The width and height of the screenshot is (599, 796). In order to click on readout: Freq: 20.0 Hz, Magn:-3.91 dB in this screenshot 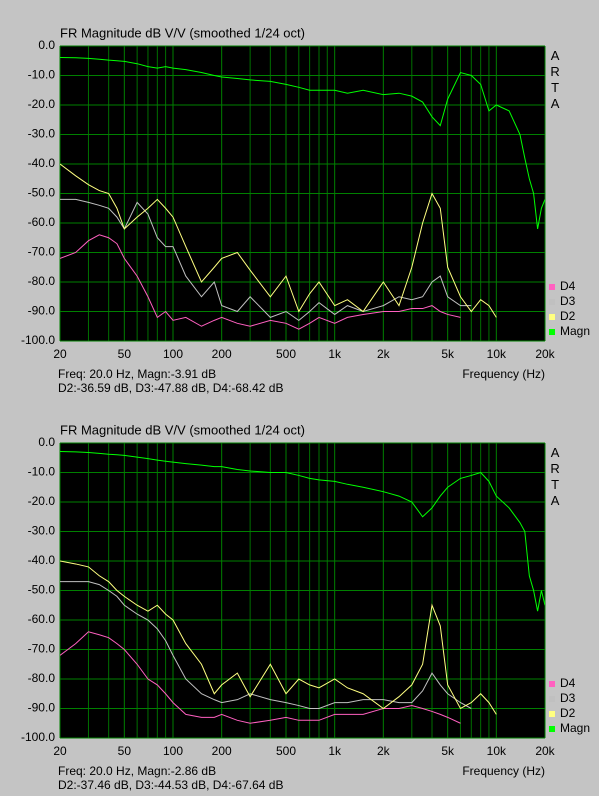, I will do `click(137, 374)`.